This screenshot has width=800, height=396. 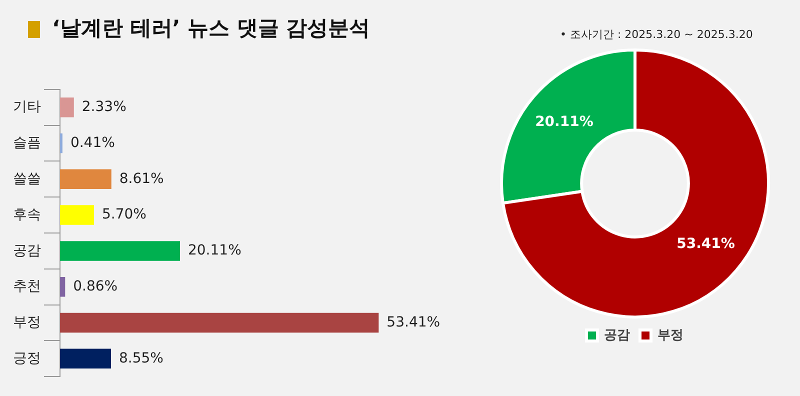 I want to click on data-label: 0.86%, so click(x=95, y=286).